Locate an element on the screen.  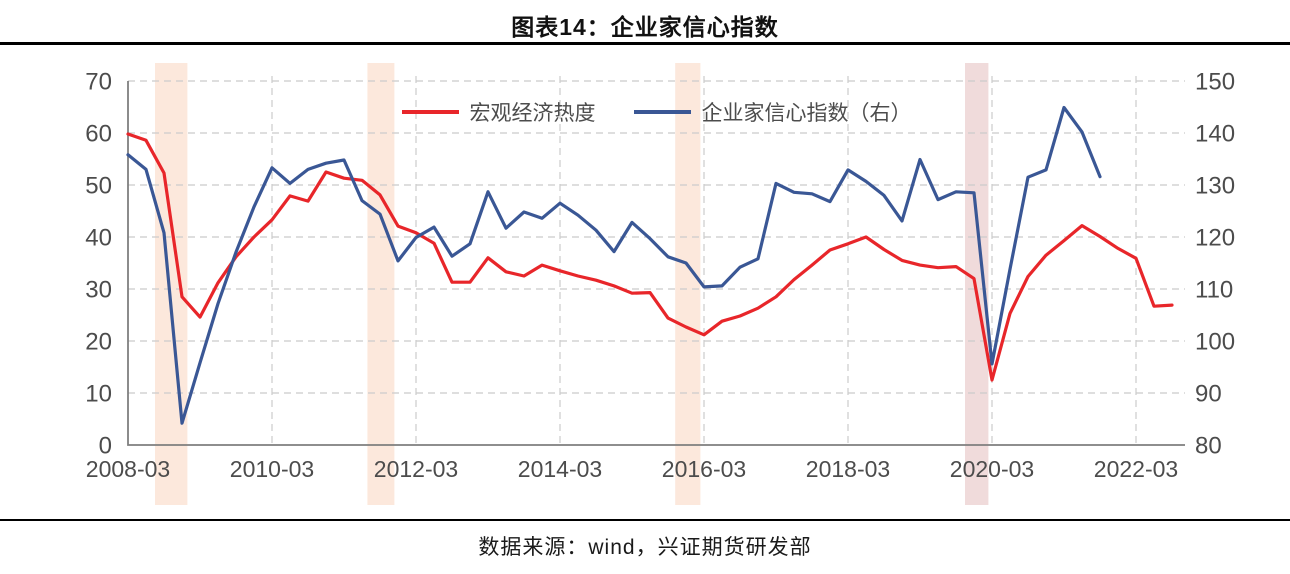
y-axis-right-tick-label: 140 is located at coordinates (1215, 134).